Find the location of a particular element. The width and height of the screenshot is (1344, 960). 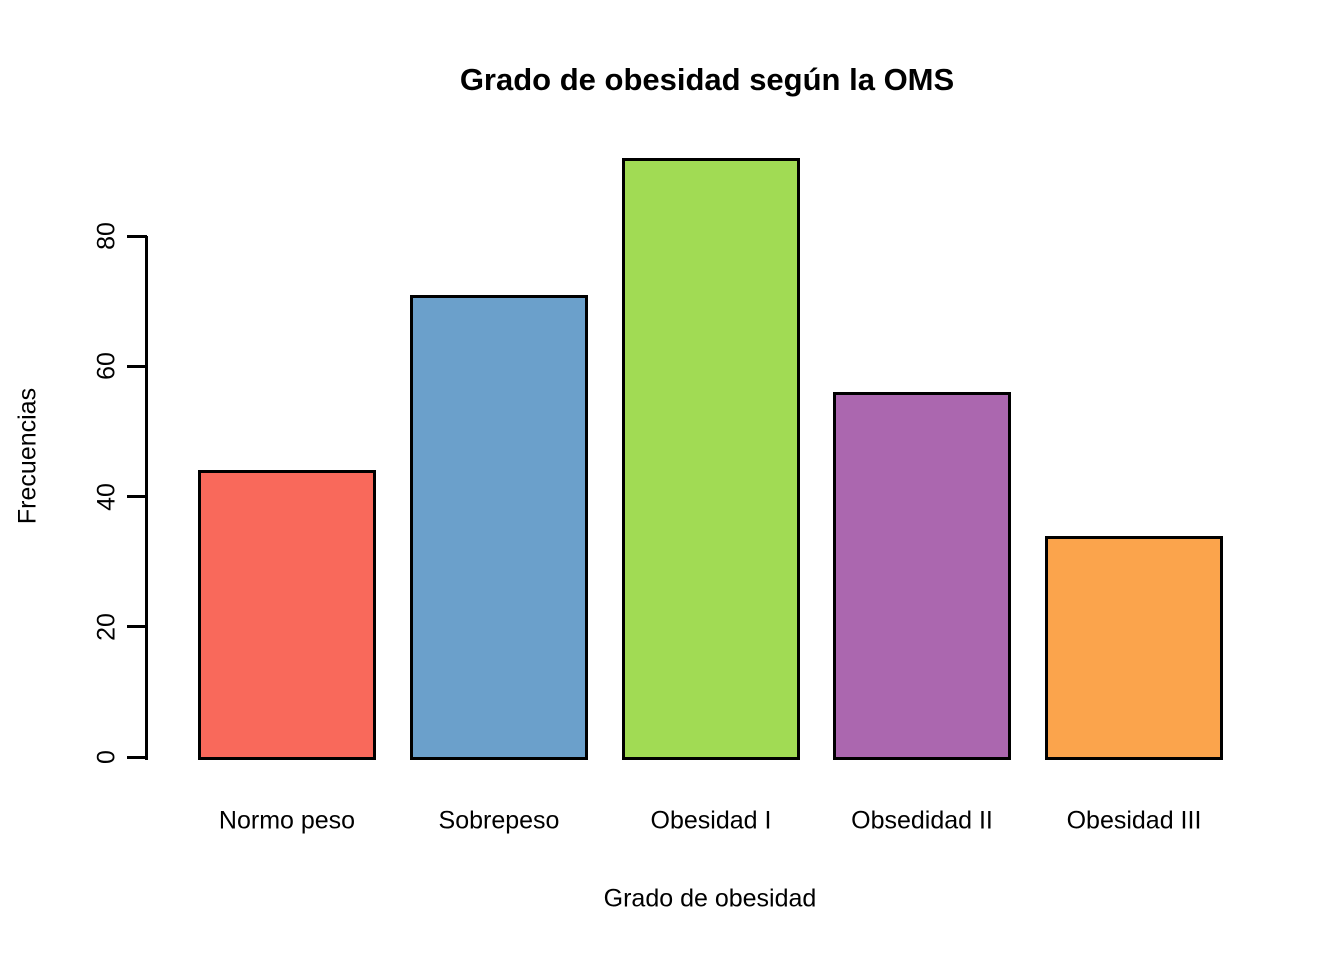

bar-sobrepeso is located at coordinates (499, 527).